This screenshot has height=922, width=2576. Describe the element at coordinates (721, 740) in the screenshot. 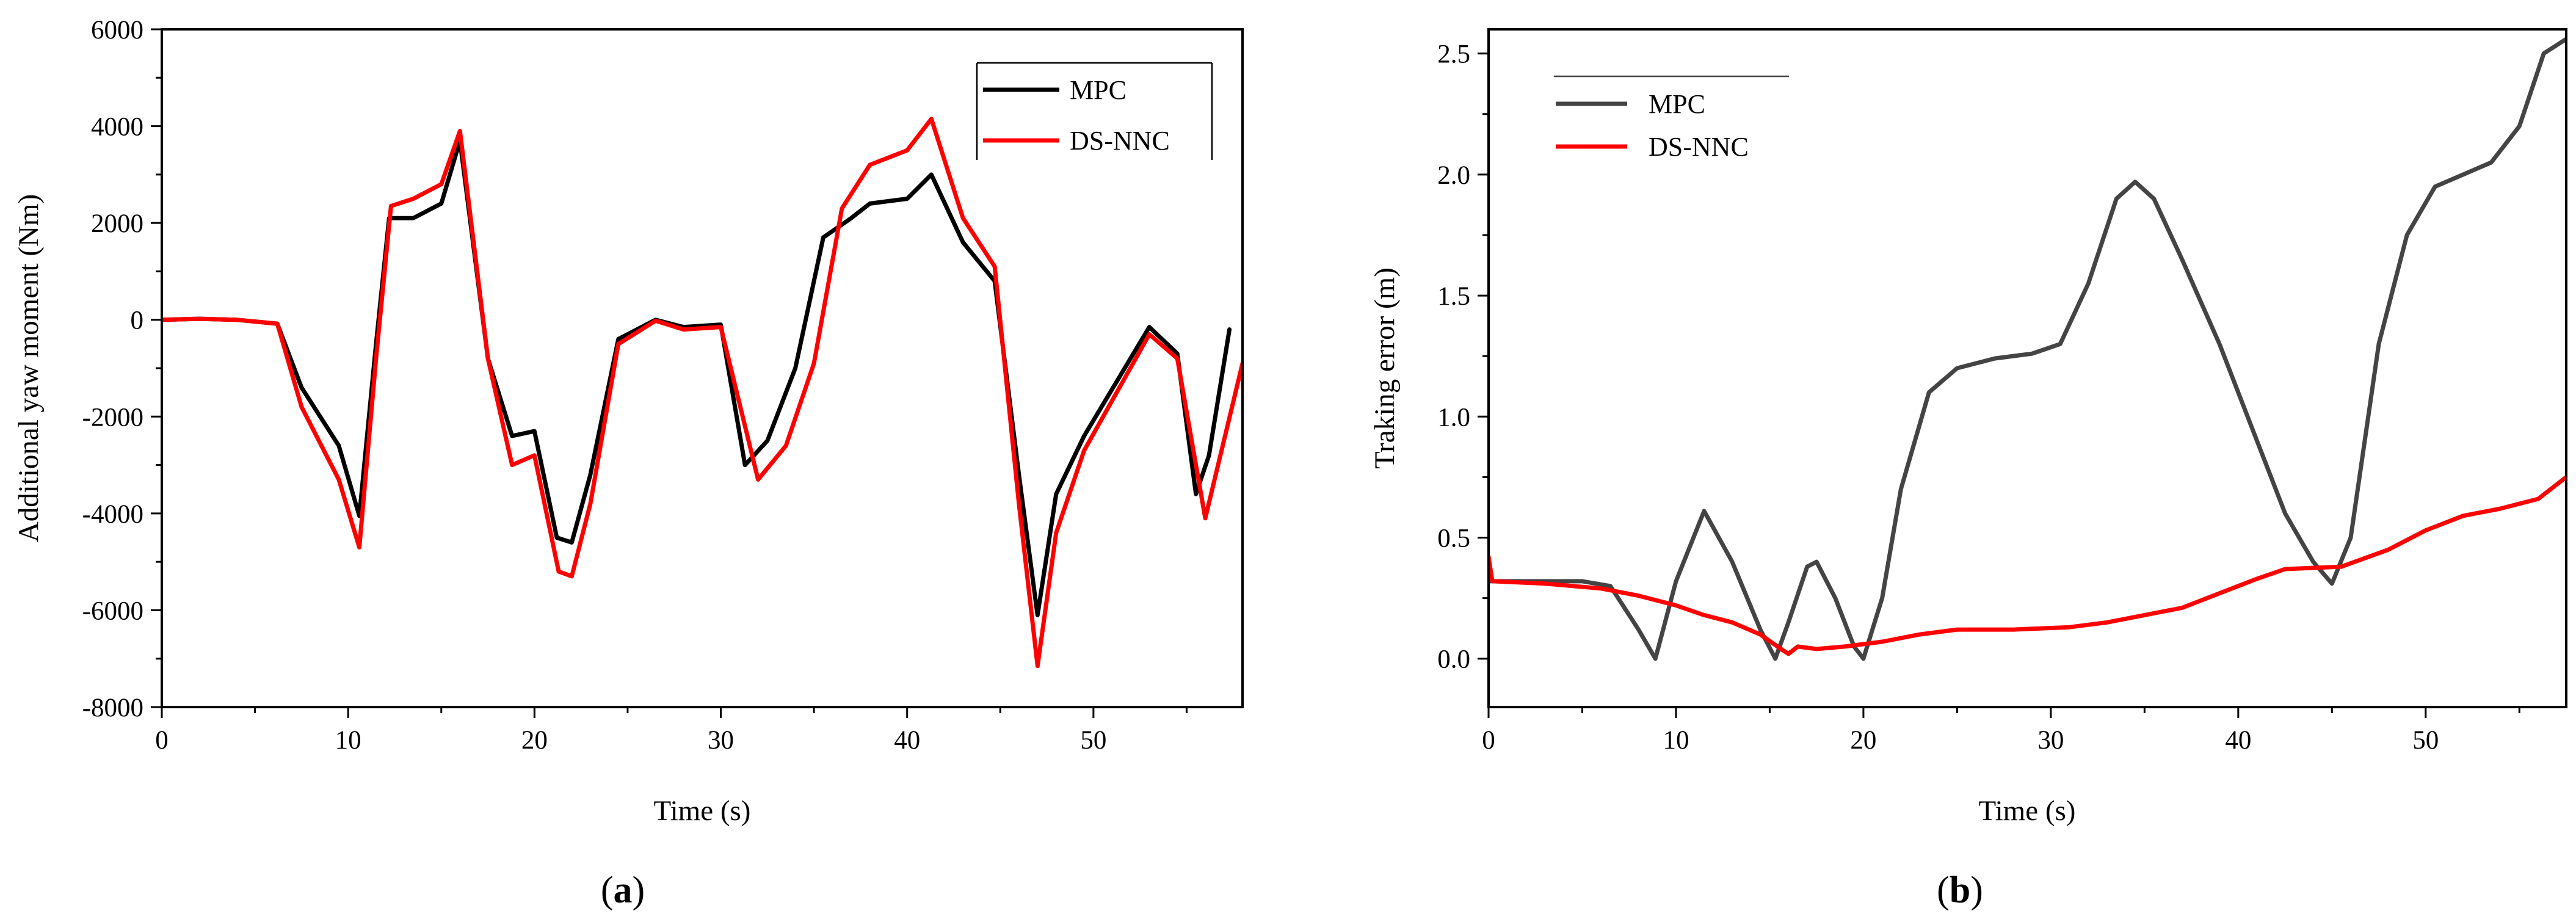

I see `x-tick-label-a-3: 30` at that location.